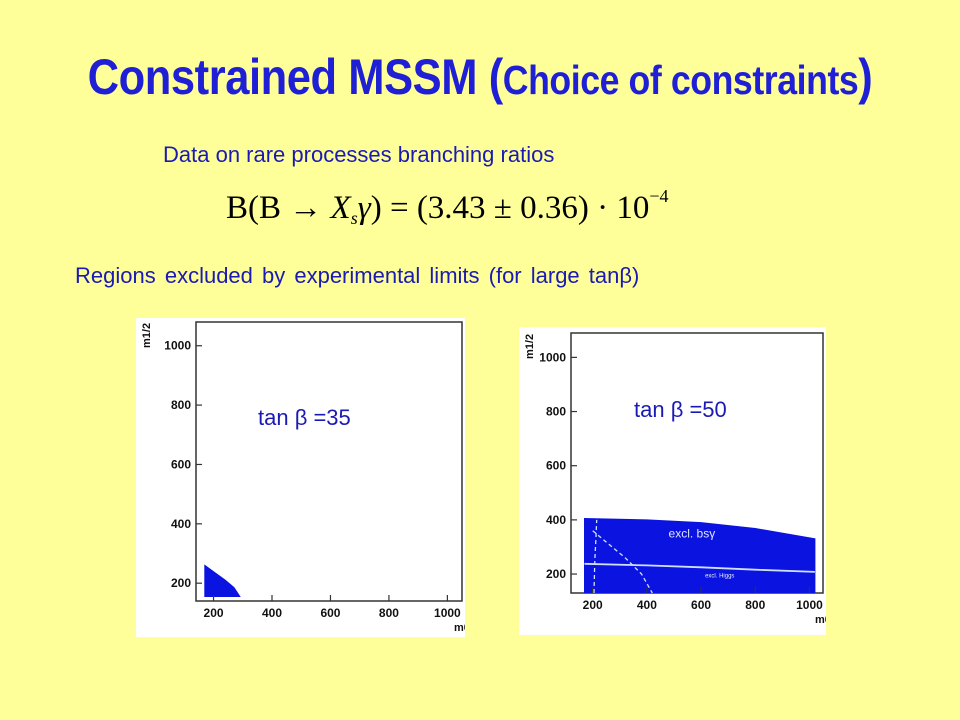  I want to click on branching-ratio-formula: B(B → Xsγ) = (3.43 ± 0.36) · 10−4, so click(447, 207).